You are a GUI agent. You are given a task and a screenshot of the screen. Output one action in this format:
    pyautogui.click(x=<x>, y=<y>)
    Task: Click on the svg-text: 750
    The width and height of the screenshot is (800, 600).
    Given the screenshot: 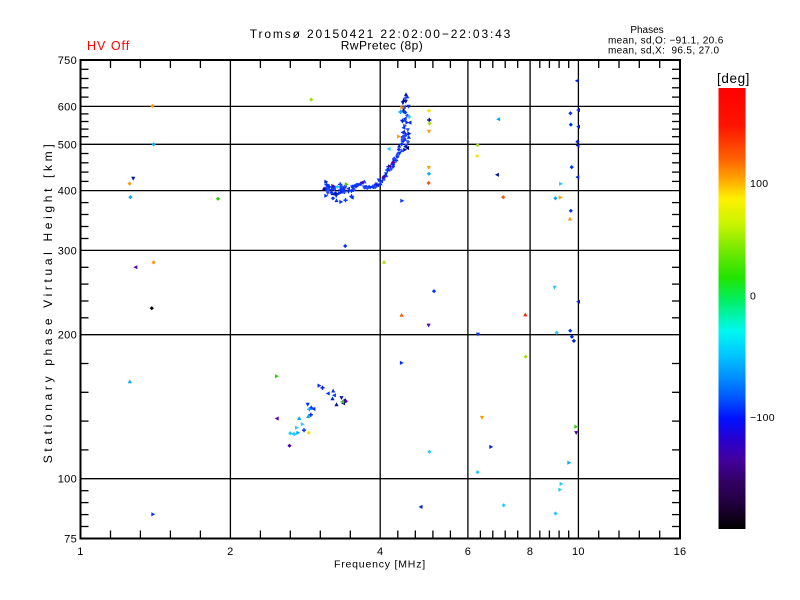 What is the action you would take?
    pyautogui.click(x=67, y=61)
    